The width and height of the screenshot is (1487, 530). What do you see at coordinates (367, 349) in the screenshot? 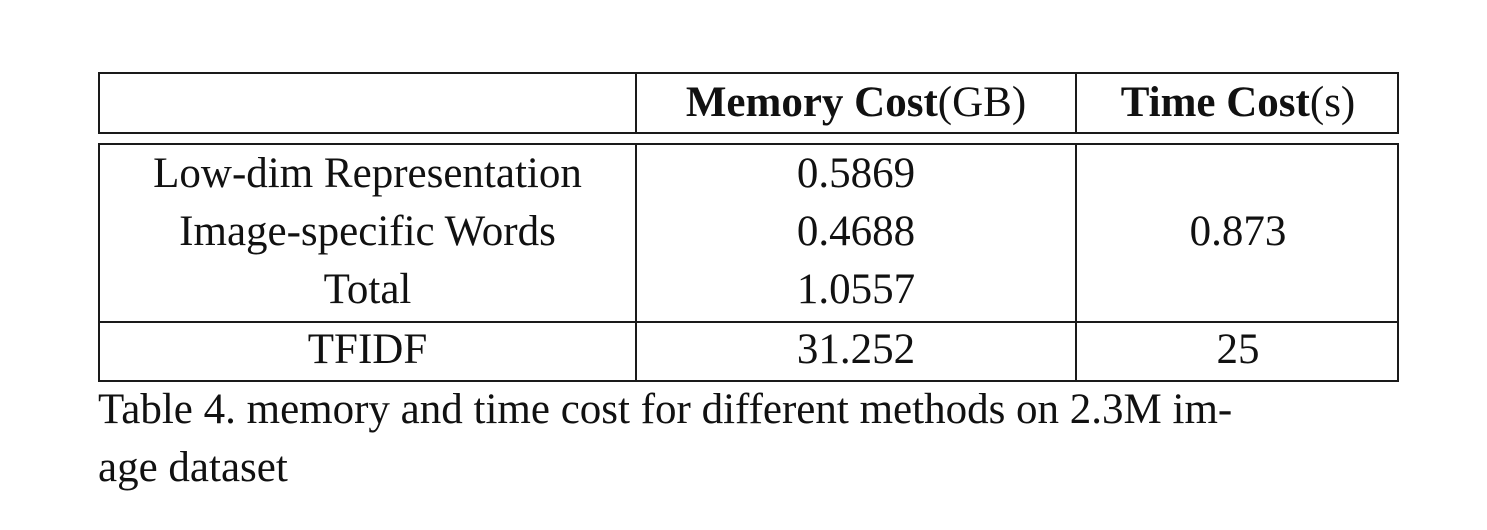
I see `table-cell-method-tfidf: TFIDF` at bounding box center [367, 349].